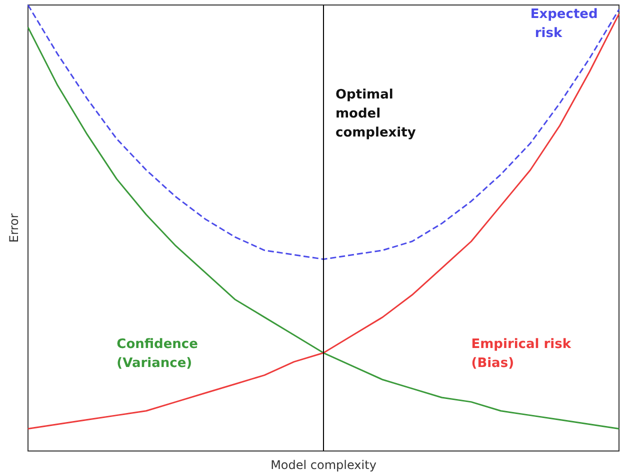 This screenshot has height=476, width=621. What do you see at coordinates (376, 113) in the screenshot?
I see `text: Optimal model complexity` at bounding box center [376, 113].